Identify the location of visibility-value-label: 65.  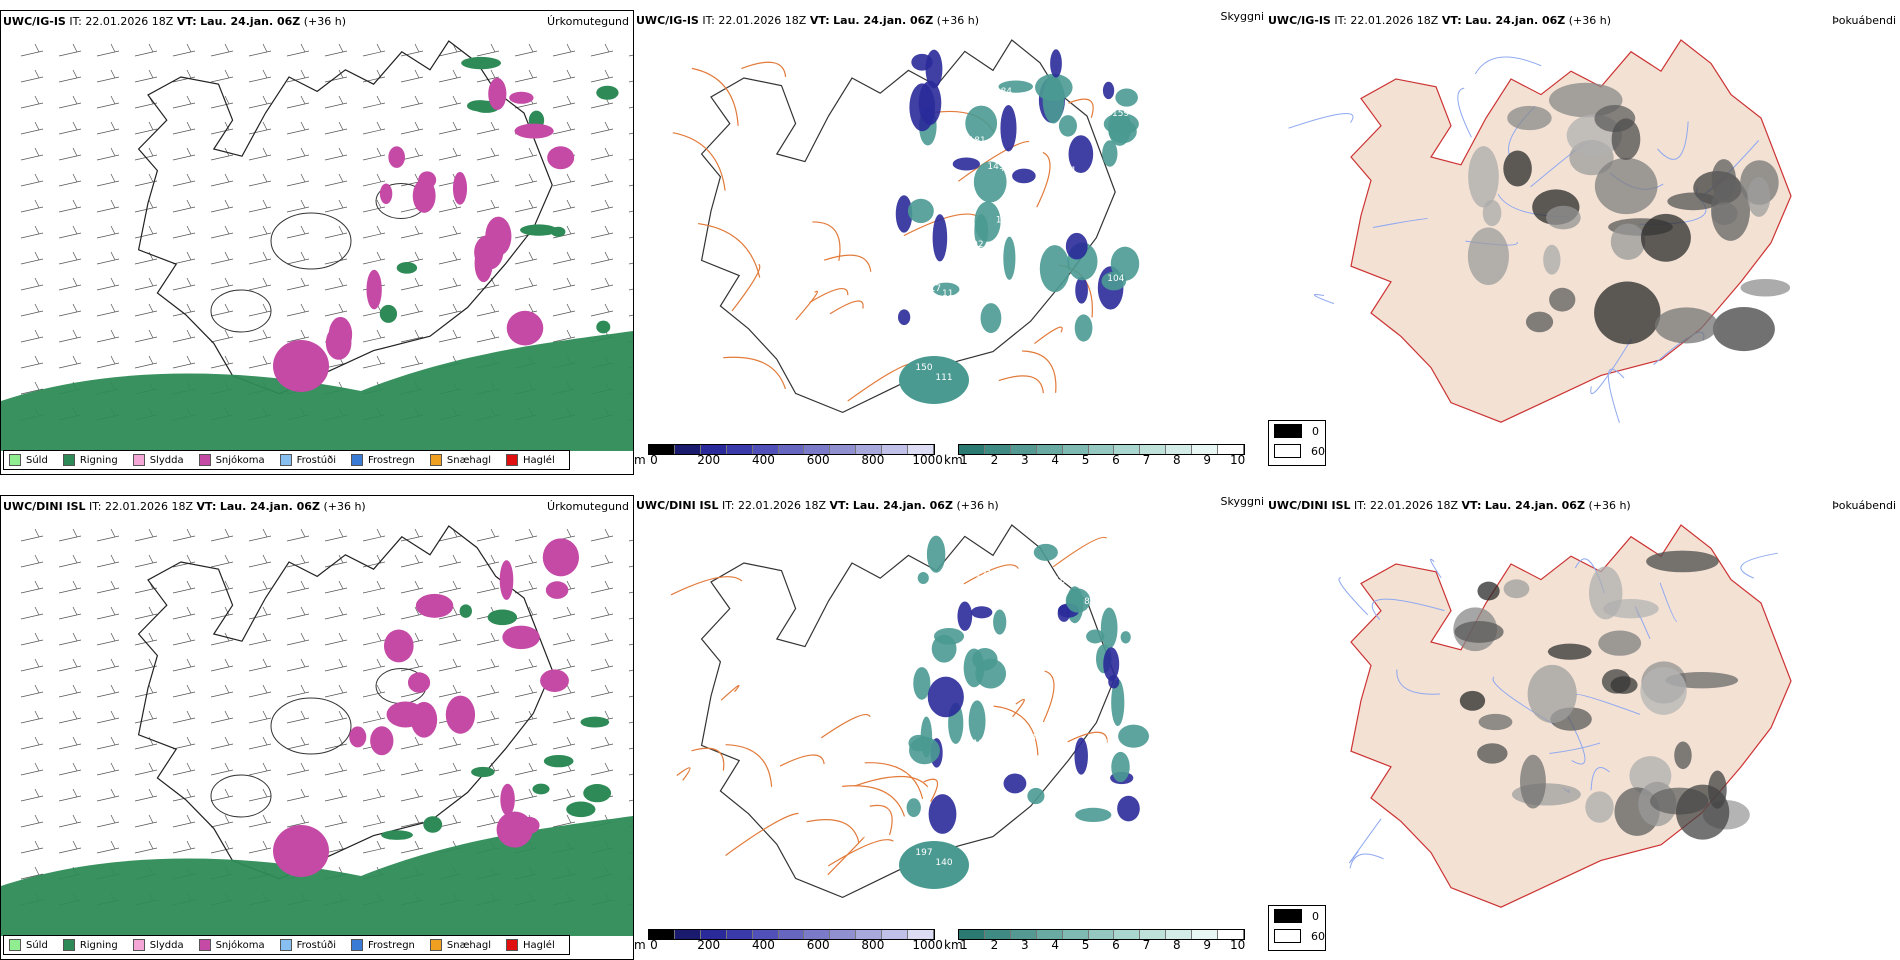
(1108, 575).